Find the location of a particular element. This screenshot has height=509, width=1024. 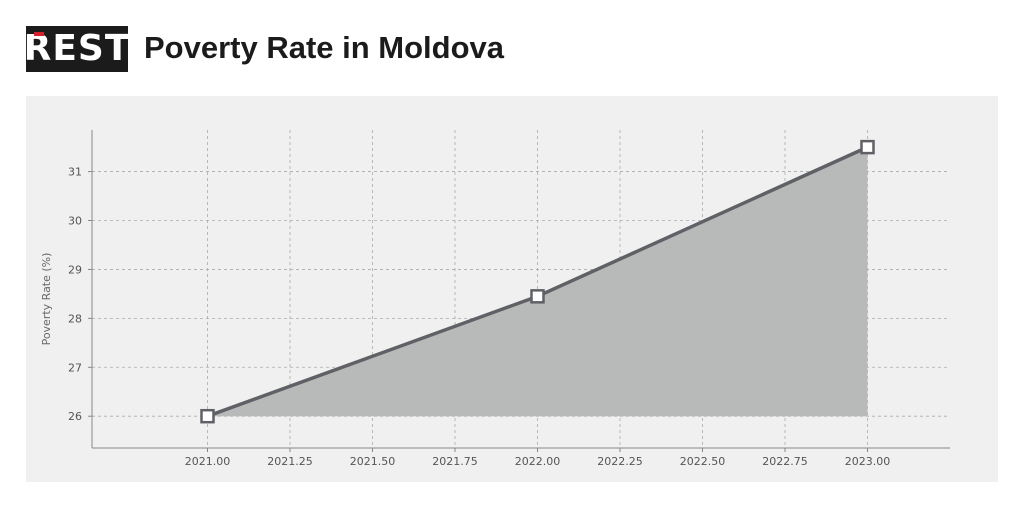

logo-text: REST is located at coordinates (77, 48).